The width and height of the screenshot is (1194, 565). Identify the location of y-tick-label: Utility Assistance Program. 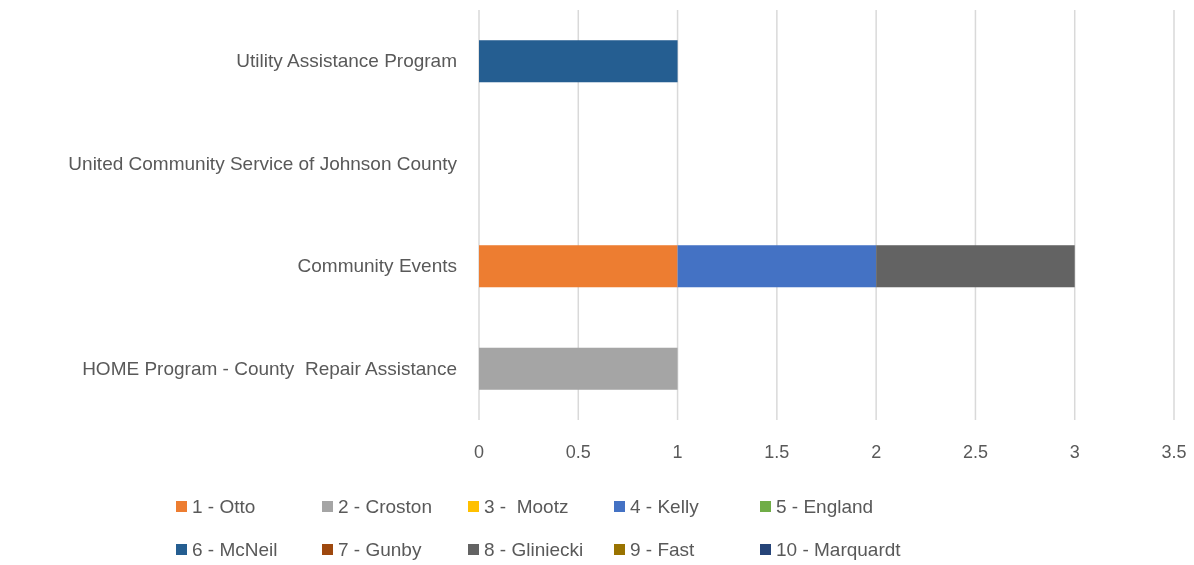
(346, 61).